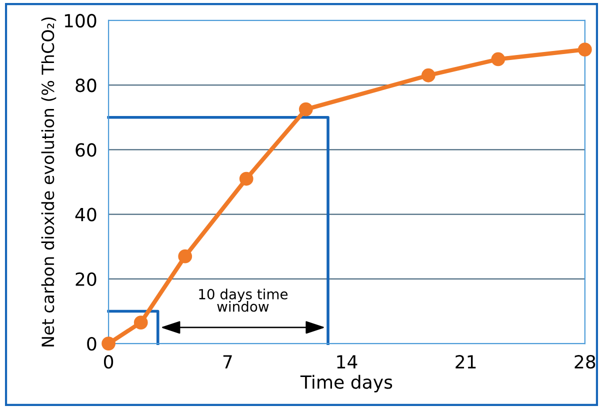 The height and width of the screenshot is (409, 603). What do you see at coordinates (80, 21) in the screenshot?
I see `y-tick-label: 100` at bounding box center [80, 21].